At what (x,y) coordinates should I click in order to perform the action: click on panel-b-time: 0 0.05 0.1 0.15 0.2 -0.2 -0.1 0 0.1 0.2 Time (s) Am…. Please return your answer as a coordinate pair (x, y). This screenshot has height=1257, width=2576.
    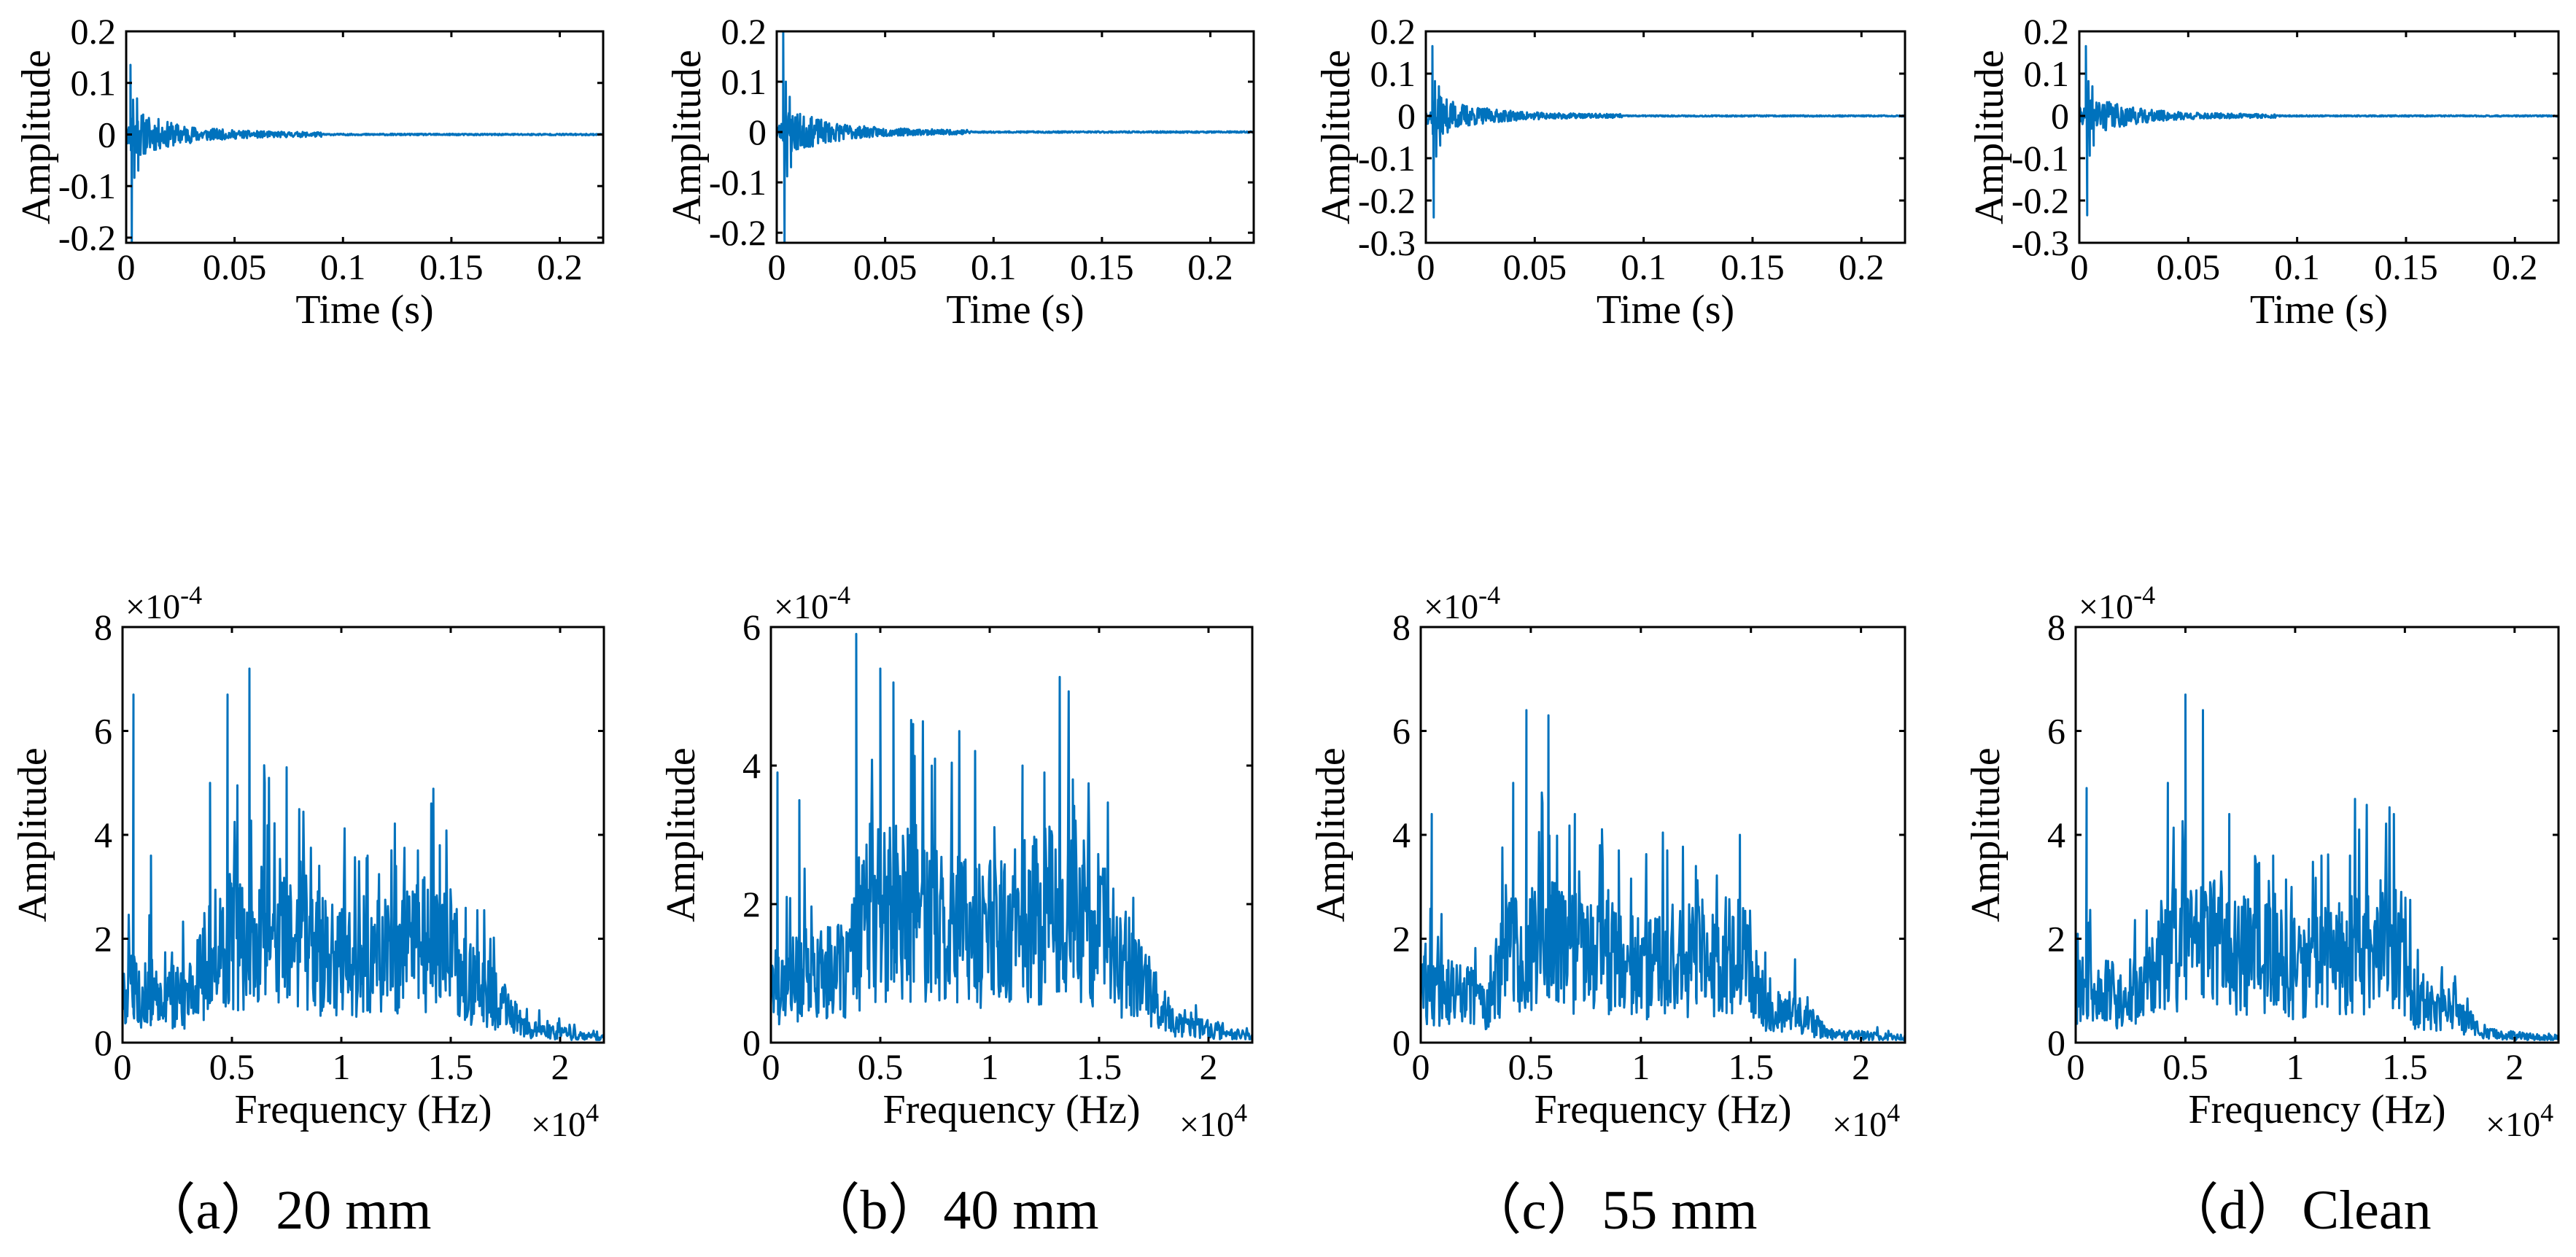
    Looking at the image, I should click on (960, 171).